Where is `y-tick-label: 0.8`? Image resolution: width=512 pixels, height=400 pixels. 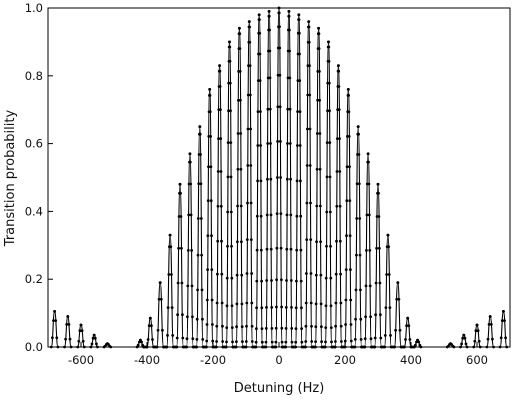
y-tick-label: 0.8 is located at coordinates (34, 76).